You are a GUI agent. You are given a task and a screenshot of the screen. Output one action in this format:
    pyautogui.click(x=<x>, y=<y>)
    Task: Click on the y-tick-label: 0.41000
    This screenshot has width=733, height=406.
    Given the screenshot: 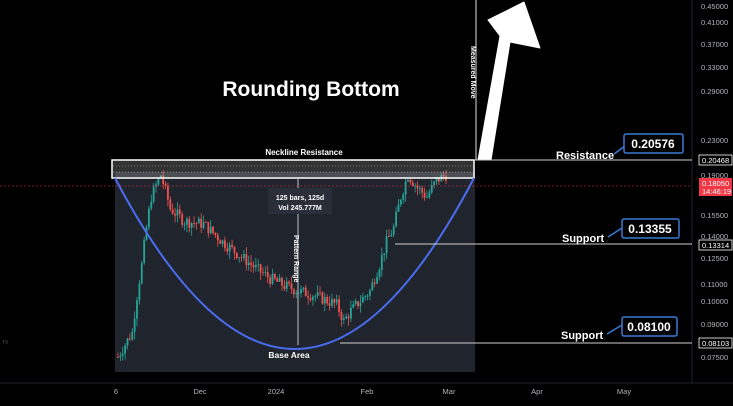 What is the action you would take?
    pyautogui.click(x=714, y=22)
    